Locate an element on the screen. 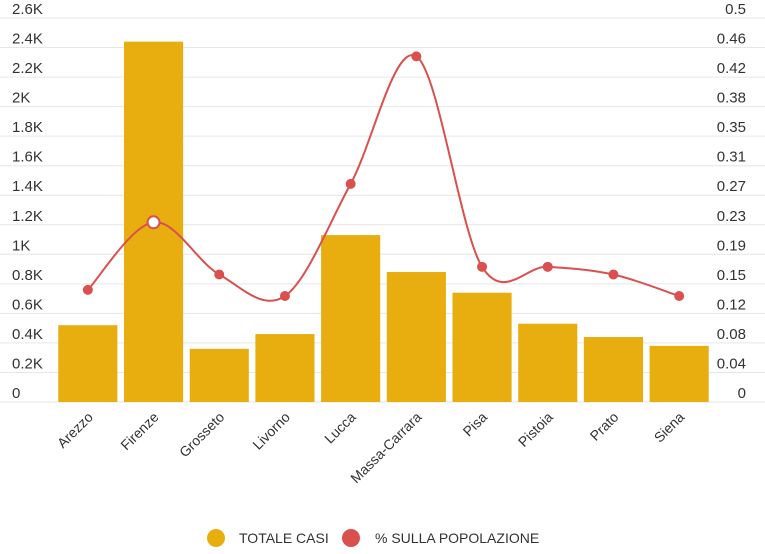  left-tick-label: 2.6K is located at coordinates (27, 9).